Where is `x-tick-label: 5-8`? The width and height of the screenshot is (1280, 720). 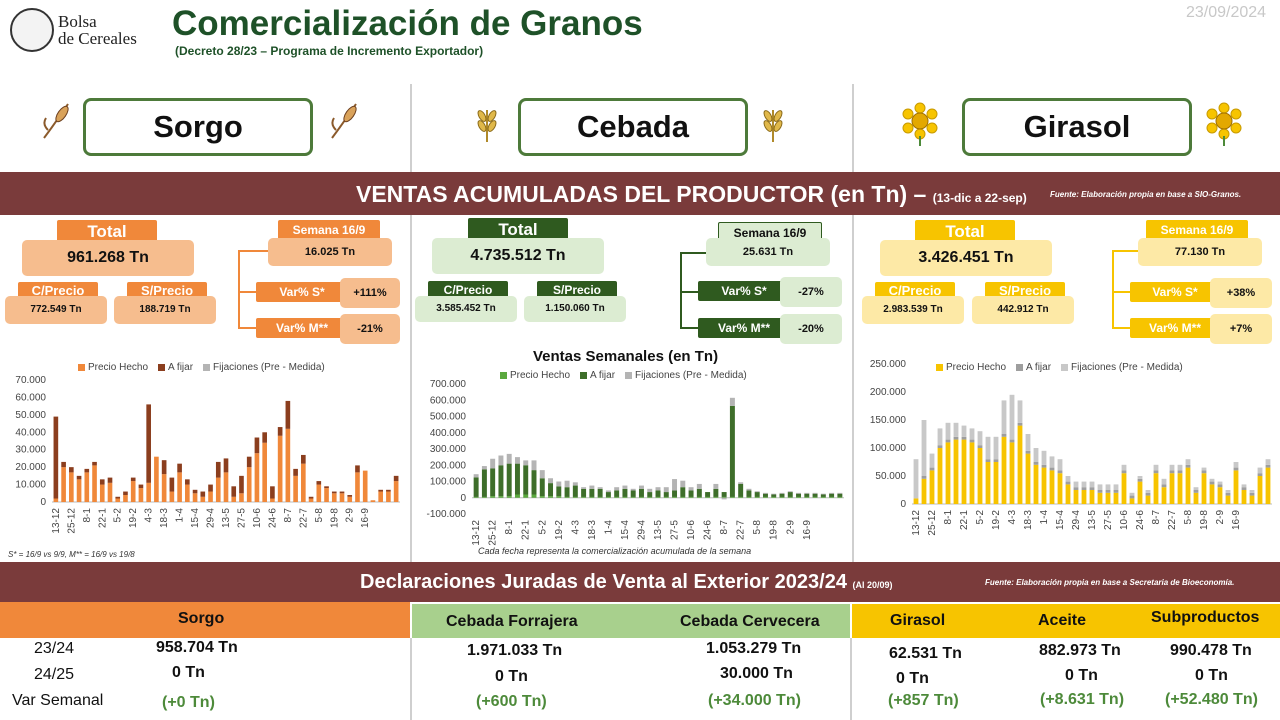
x-tick-label: 5-8 is located at coordinates (1188, 517).